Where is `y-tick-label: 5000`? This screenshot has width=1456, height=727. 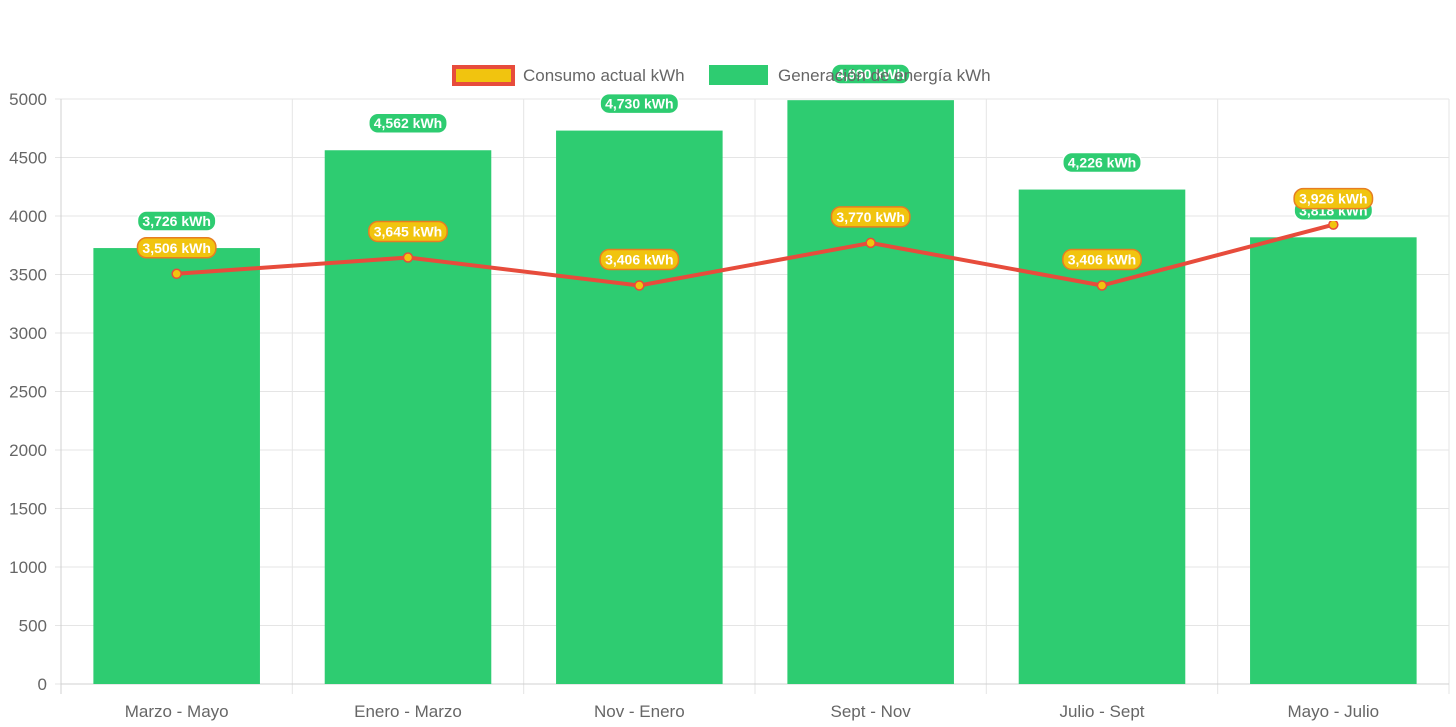
y-tick-label: 5000 is located at coordinates (28, 99).